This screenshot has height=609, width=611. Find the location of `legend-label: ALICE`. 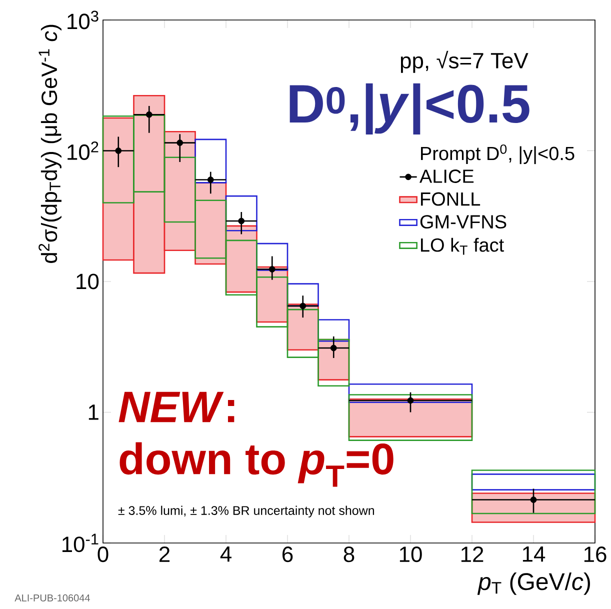

legend-label: ALICE is located at coordinates (447, 176).